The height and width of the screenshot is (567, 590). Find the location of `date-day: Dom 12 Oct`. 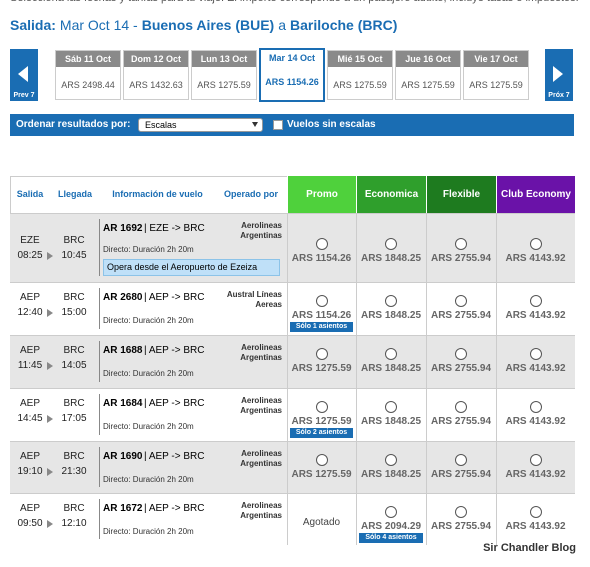

date-day: Dom 12 Oct is located at coordinates (156, 59).